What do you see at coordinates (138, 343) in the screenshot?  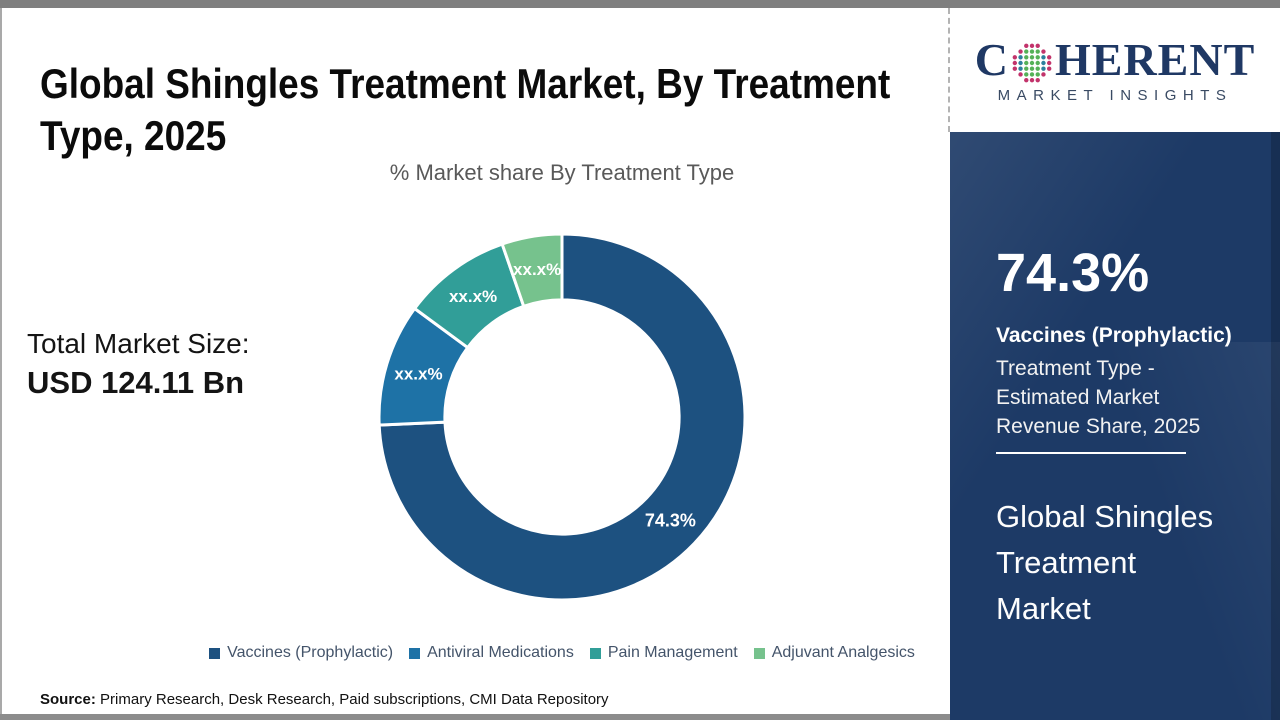 I see `total-market-size-label: Total Market Size:` at bounding box center [138, 343].